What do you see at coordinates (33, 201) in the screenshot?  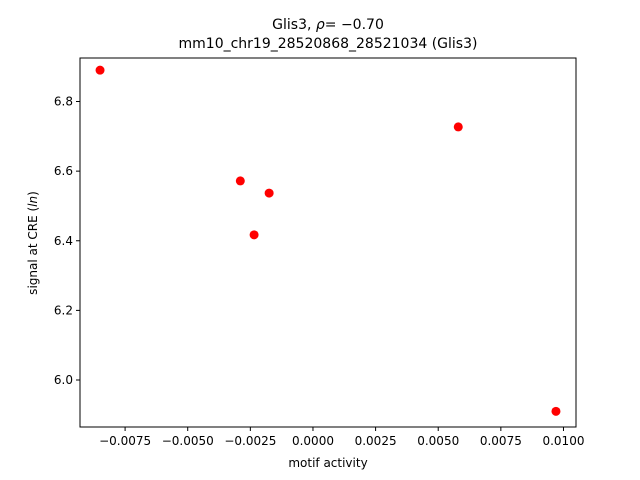 I see `y-label-italic: ln` at bounding box center [33, 201].